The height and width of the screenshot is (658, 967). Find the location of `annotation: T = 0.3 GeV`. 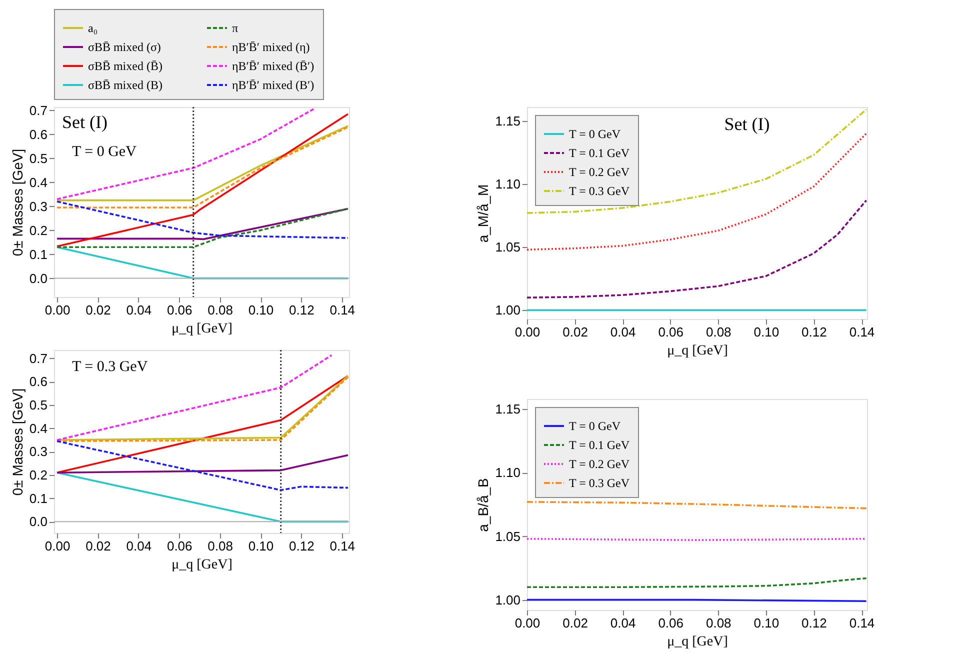

annotation: T = 0.3 GeV is located at coordinates (110, 367).